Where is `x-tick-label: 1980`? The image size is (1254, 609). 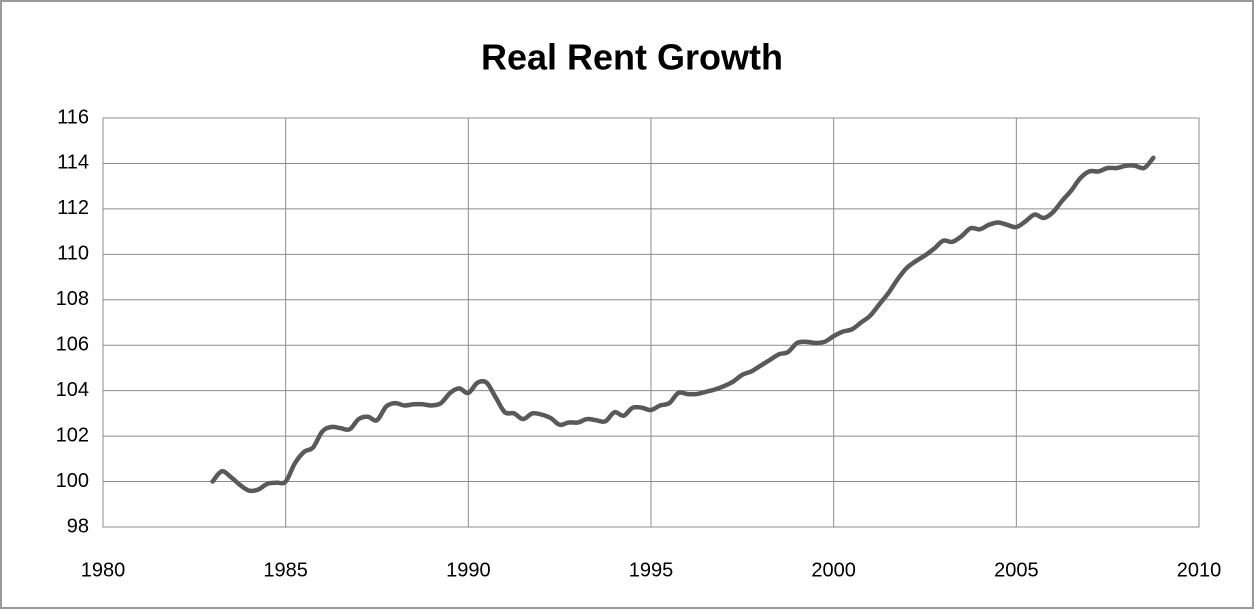 x-tick-label: 1980 is located at coordinates (103, 570).